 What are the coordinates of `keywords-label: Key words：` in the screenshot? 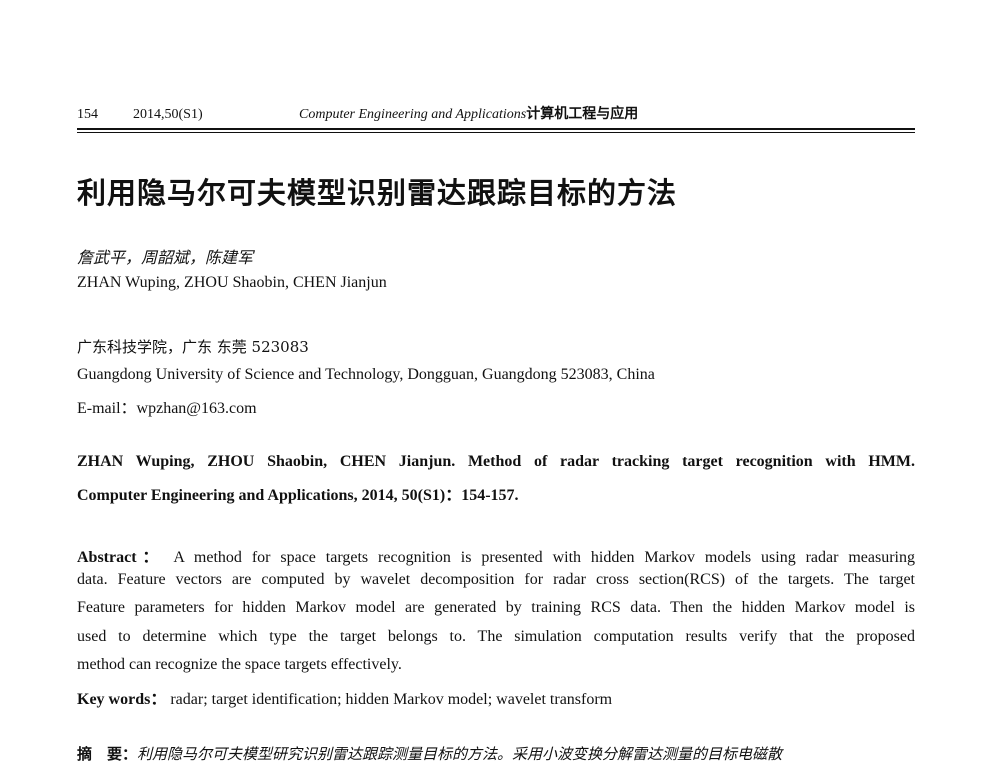 It's located at (122, 699).